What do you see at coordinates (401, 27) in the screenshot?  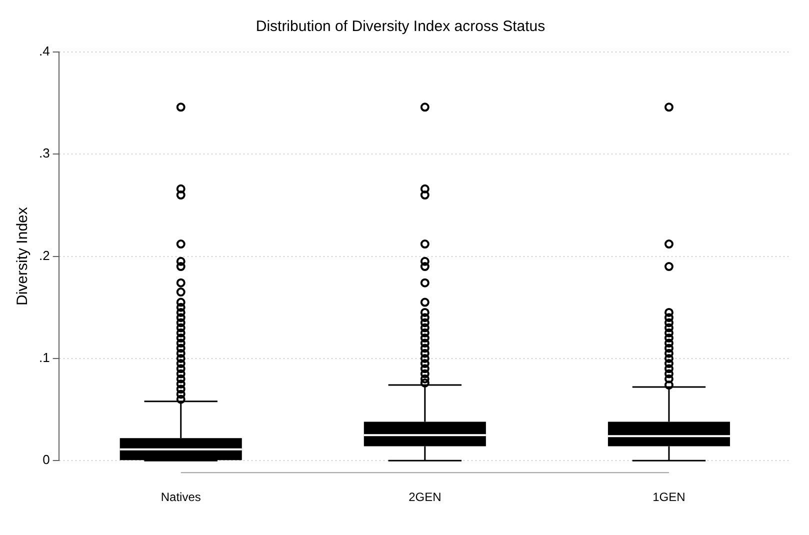 I see `chart-title: Distribution of Diversity Index across Status` at bounding box center [401, 27].